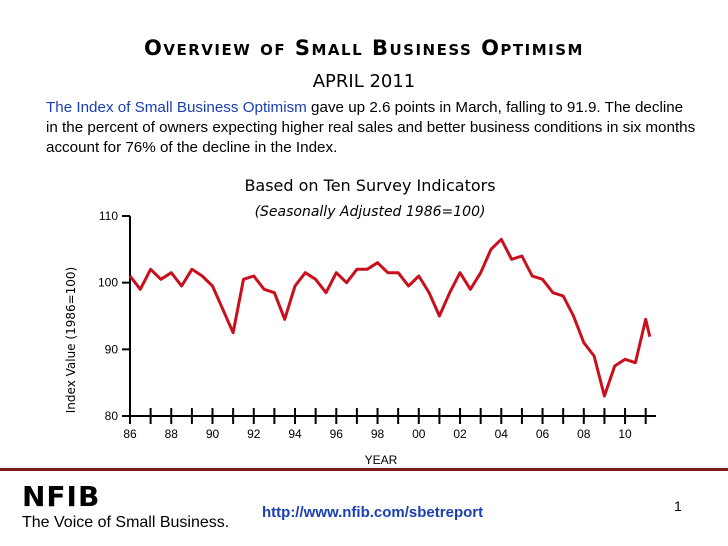 The height and width of the screenshot is (546, 728). What do you see at coordinates (125, 507) in the screenshot?
I see `nfib-logo: NFIB The Voice of Small Business.` at bounding box center [125, 507].